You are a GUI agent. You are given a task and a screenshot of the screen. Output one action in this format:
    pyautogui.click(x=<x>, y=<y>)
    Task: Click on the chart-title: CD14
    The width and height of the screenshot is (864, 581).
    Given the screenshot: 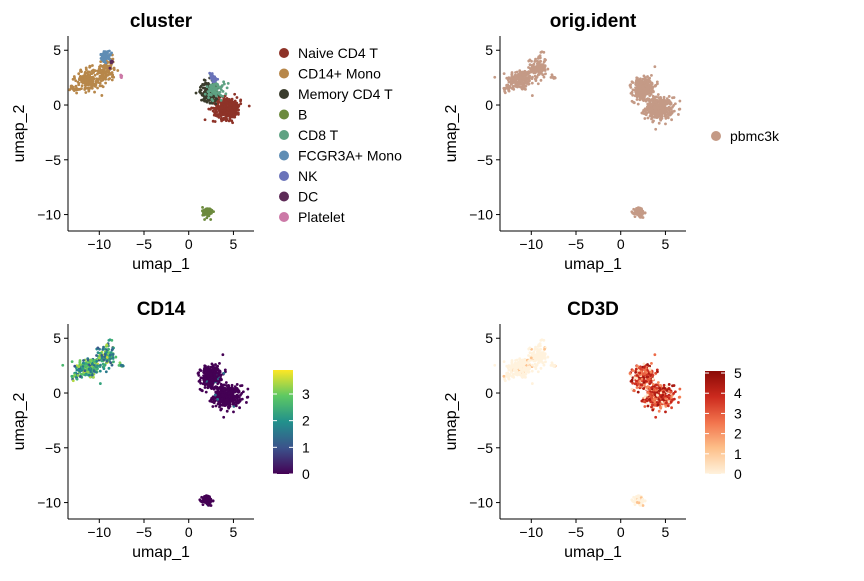 What is the action you would take?
    pyautogui.click(x=161, y=309)
    